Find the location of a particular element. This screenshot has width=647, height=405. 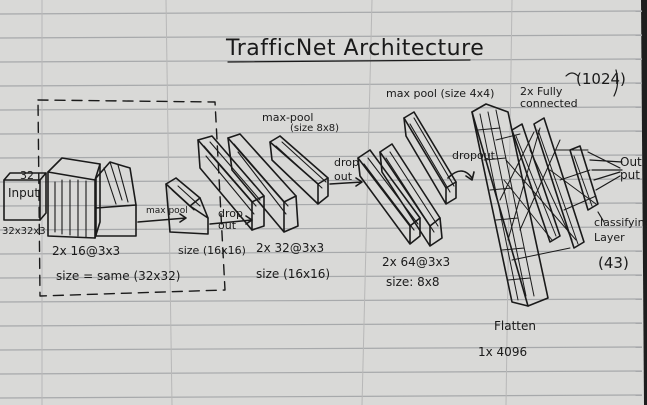

conv3-filters: 2x 64@3x3 is located at coordinates (416, 262).